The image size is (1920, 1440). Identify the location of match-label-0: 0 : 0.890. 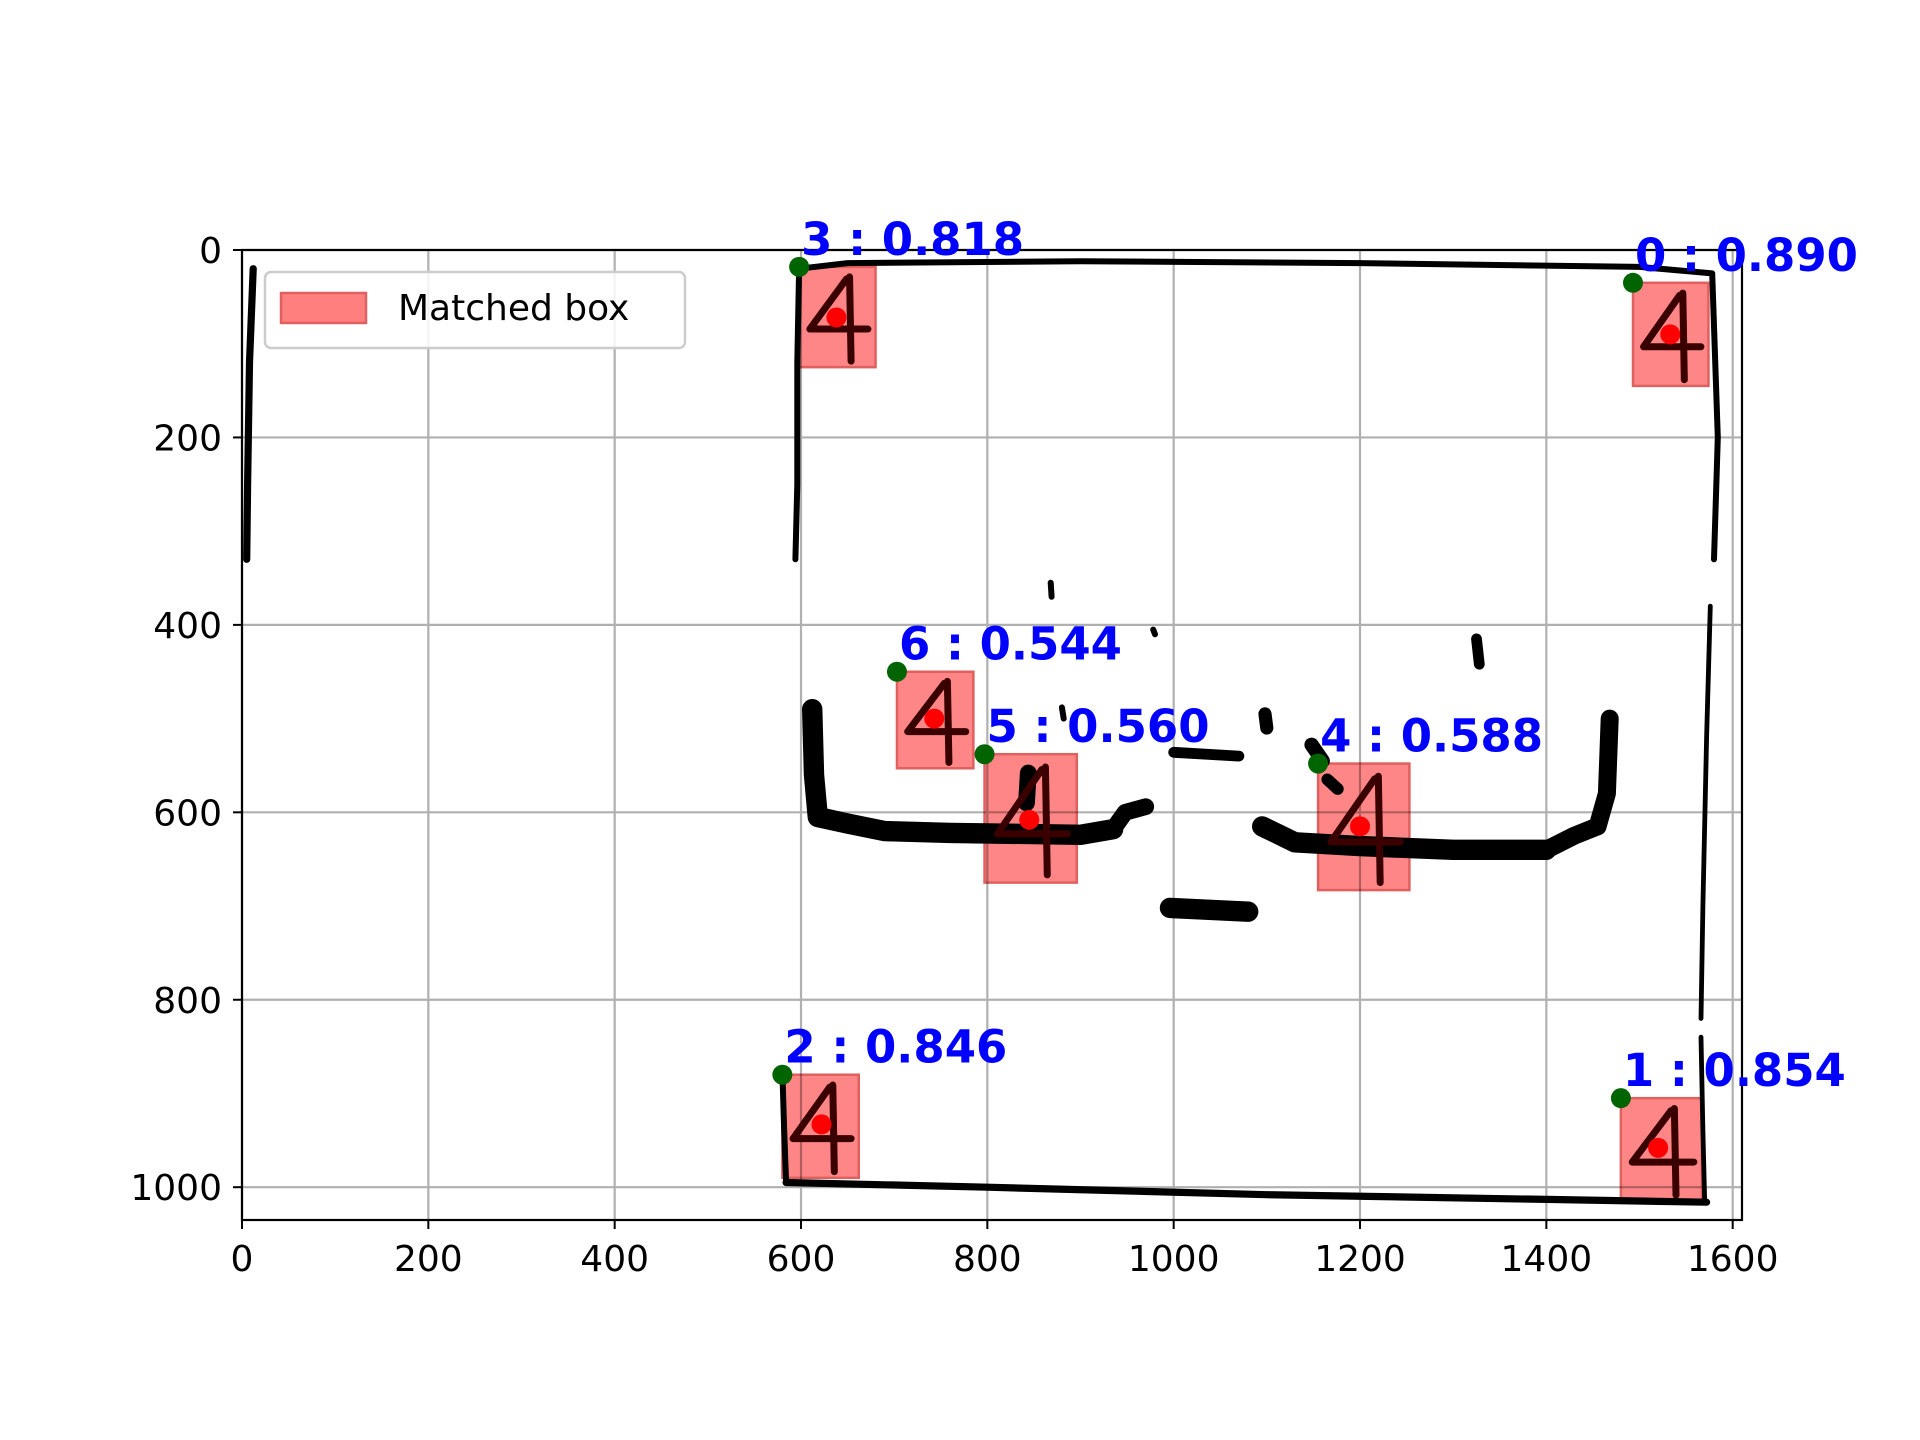
(1746, 255).